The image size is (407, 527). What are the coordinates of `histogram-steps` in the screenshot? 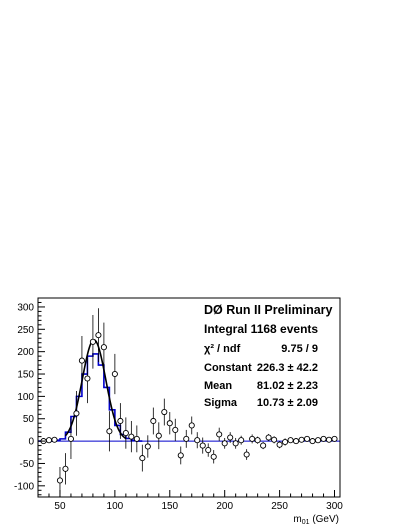 It's located at (90, 397).